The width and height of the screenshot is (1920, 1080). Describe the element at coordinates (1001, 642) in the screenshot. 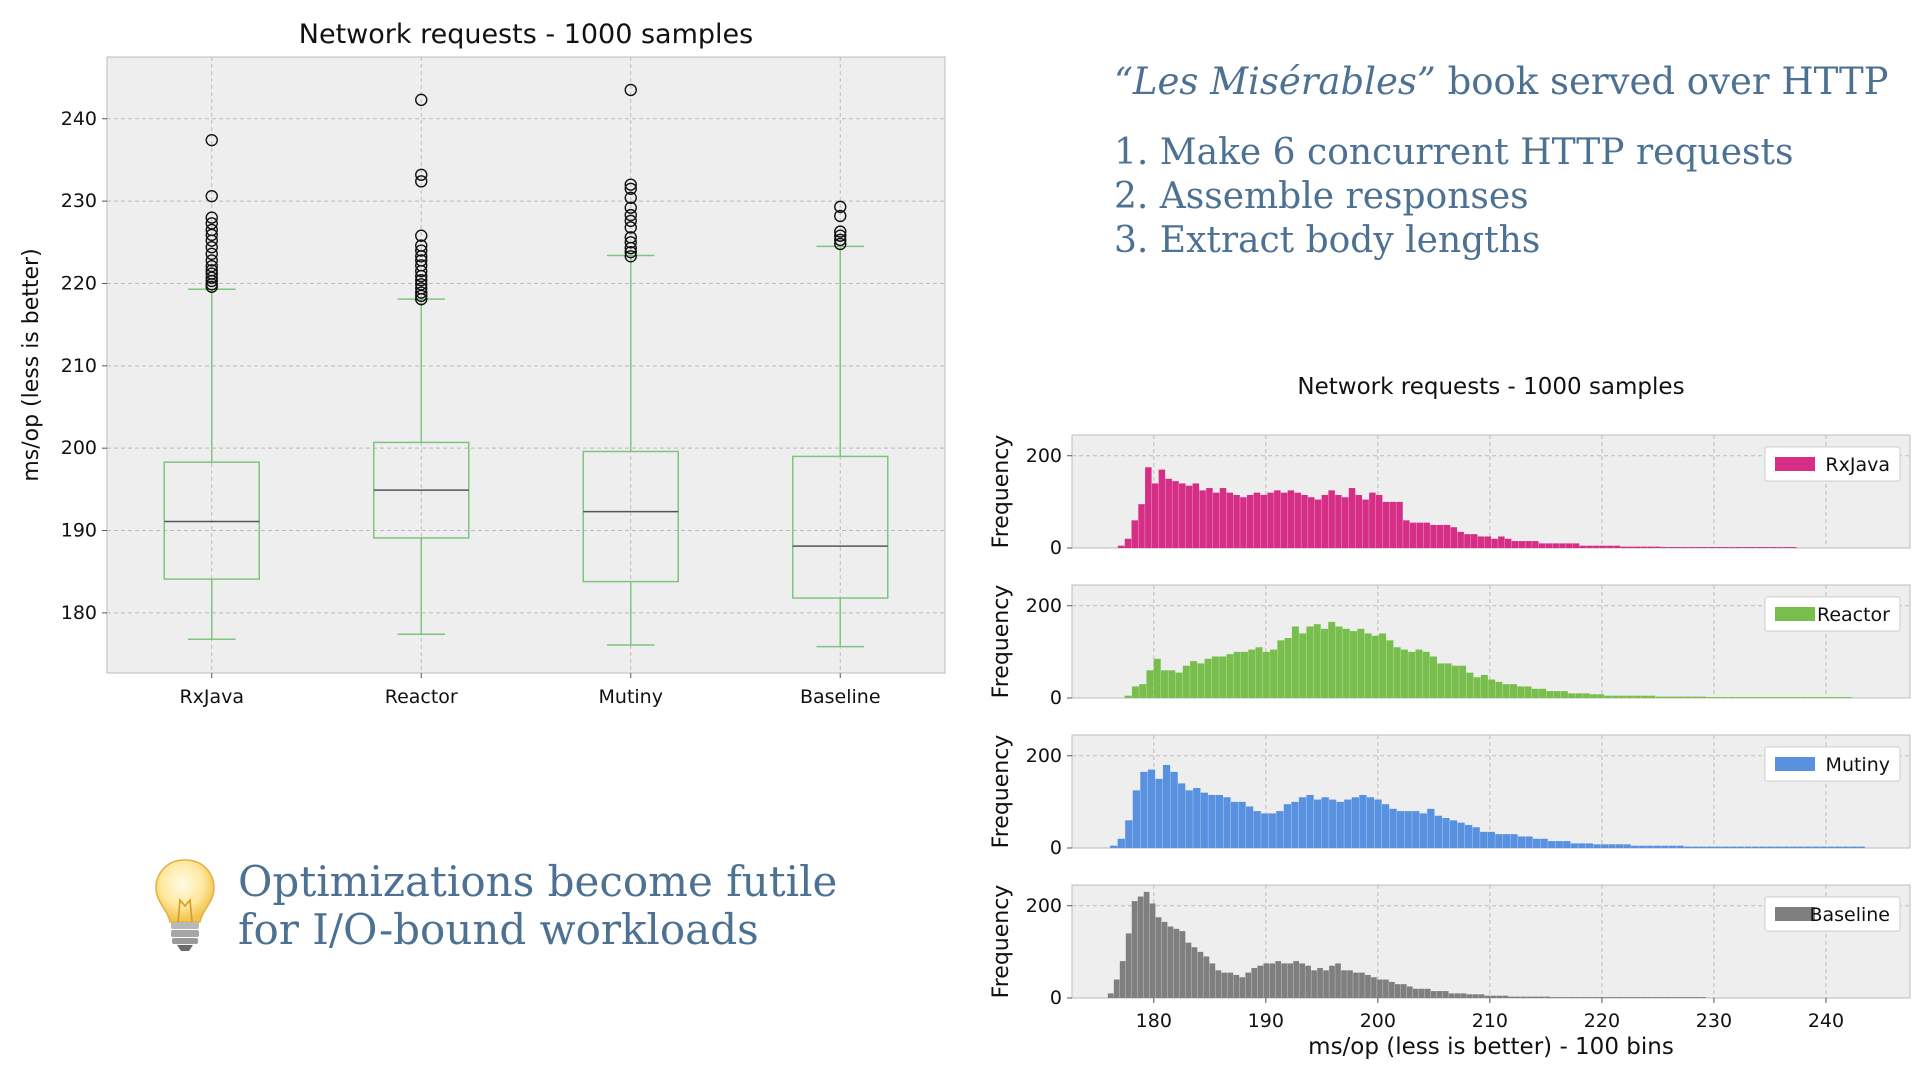

I see `y-axis-label: Frequency` at that location.